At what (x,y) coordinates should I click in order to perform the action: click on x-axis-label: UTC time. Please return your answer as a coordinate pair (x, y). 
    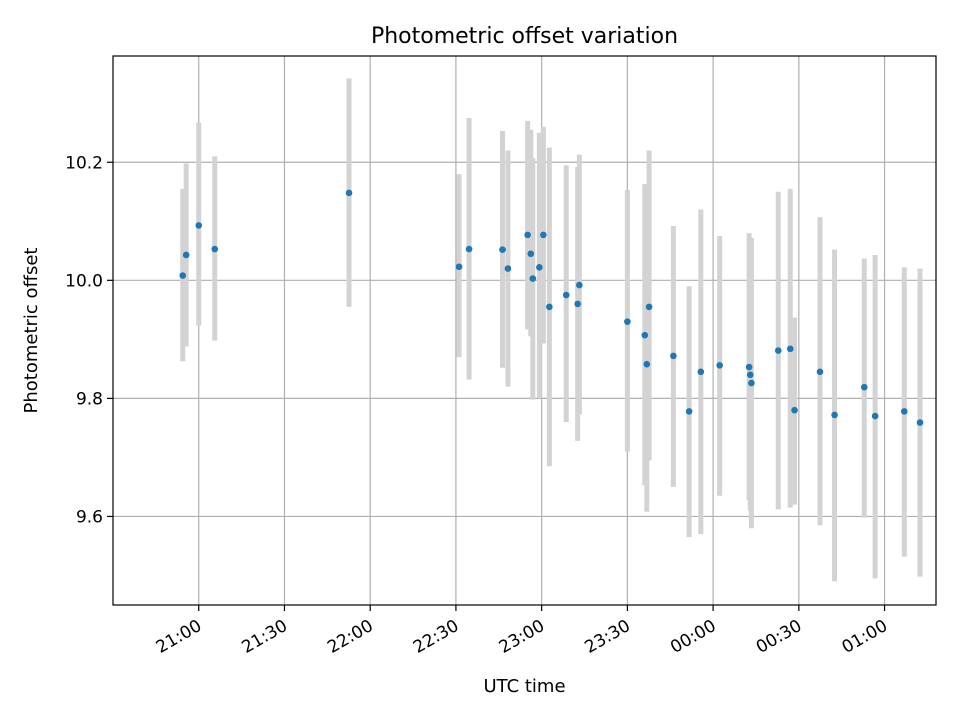
    Looking at the image, I should click on (524, 686).